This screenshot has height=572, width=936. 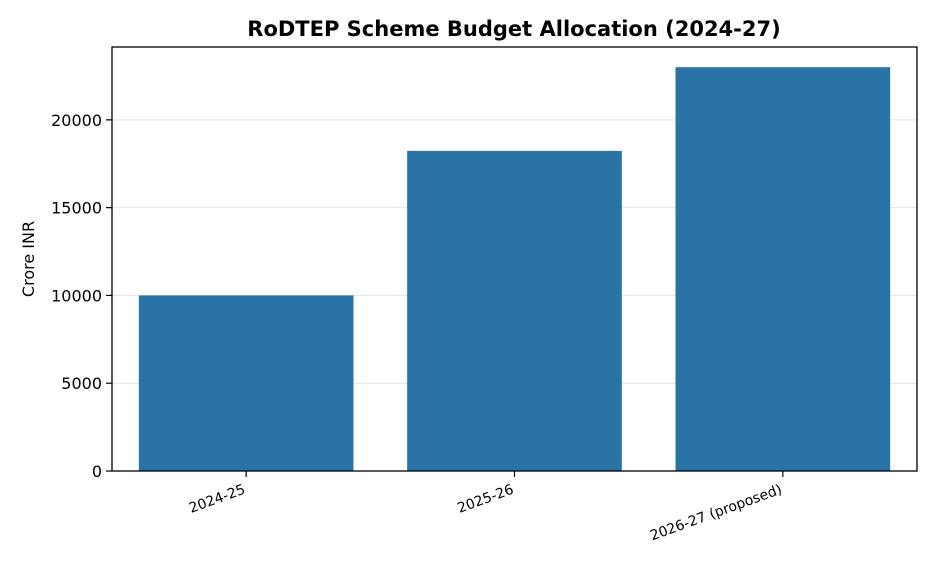 I want to click on y-tick-label: 20000, so click(x=76, y=120).